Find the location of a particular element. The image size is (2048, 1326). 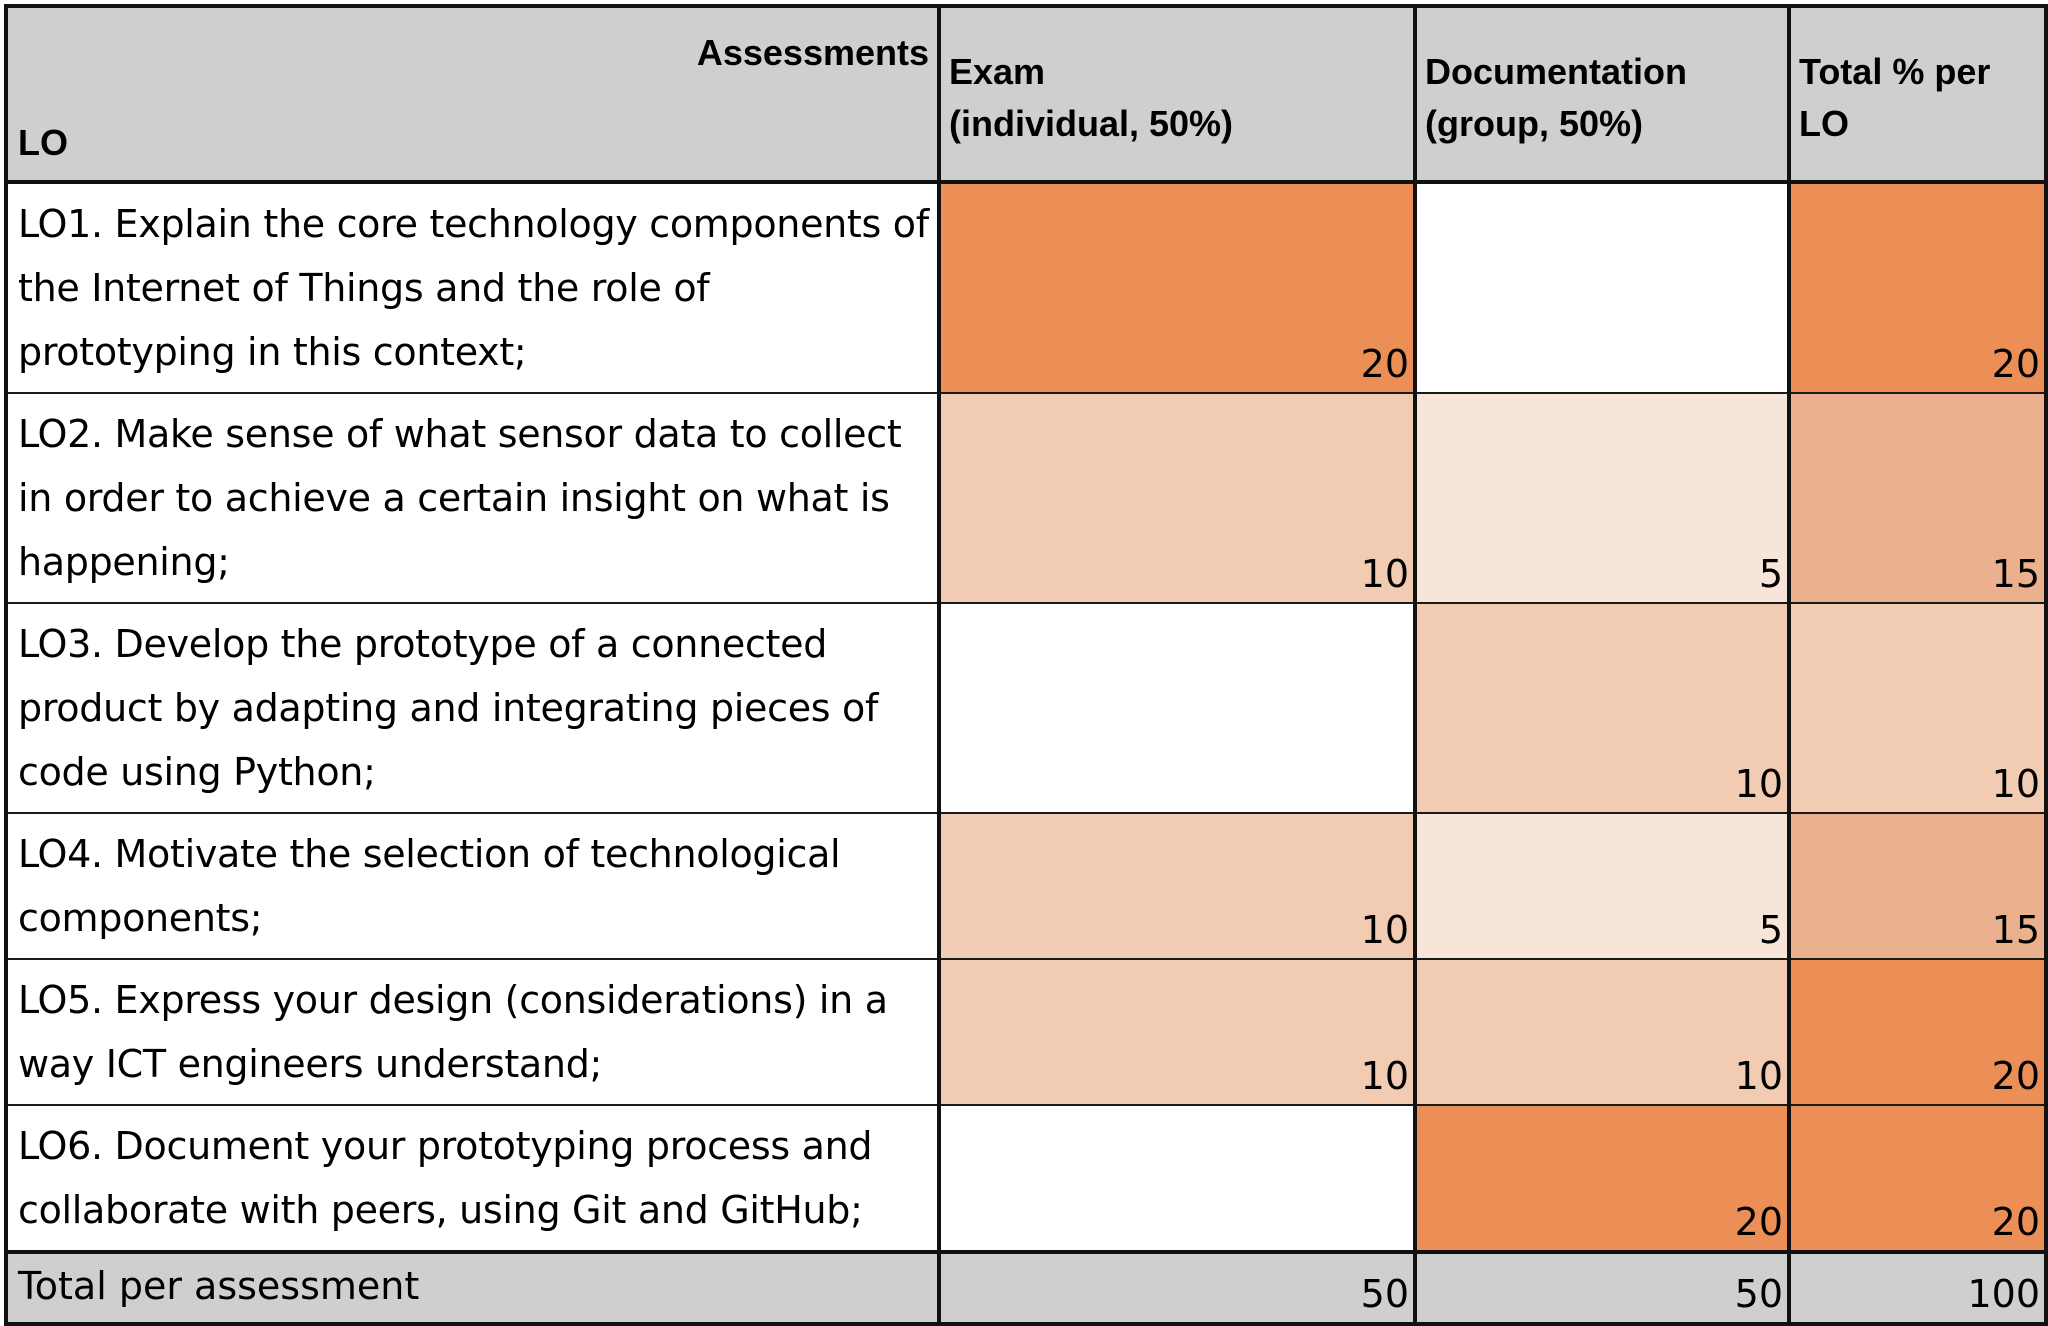

total-doc-cell: 50 is located at coordinates (1602, 1288).